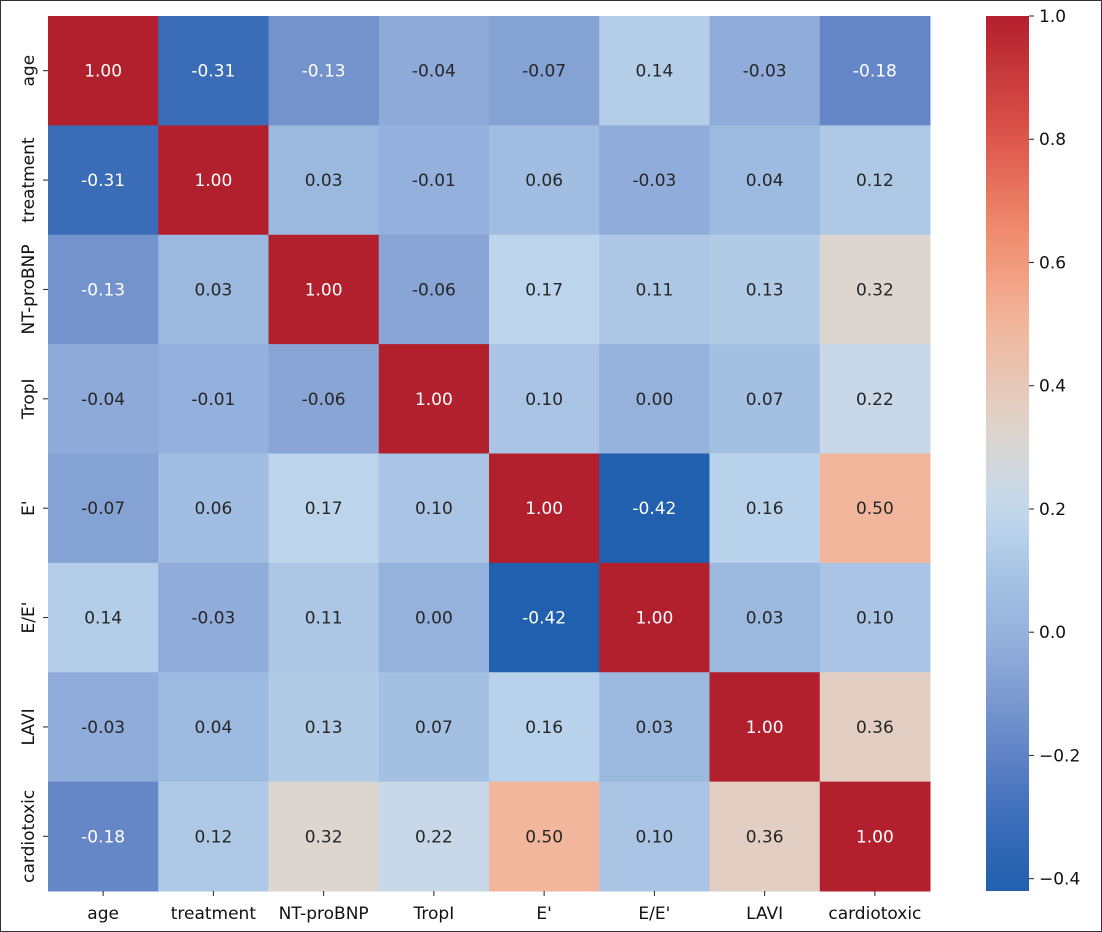  What do you see at coordinates (29, 726) in the screenshot?
I see `y-tick-label: LAVI` at bounding box center [29, 726].